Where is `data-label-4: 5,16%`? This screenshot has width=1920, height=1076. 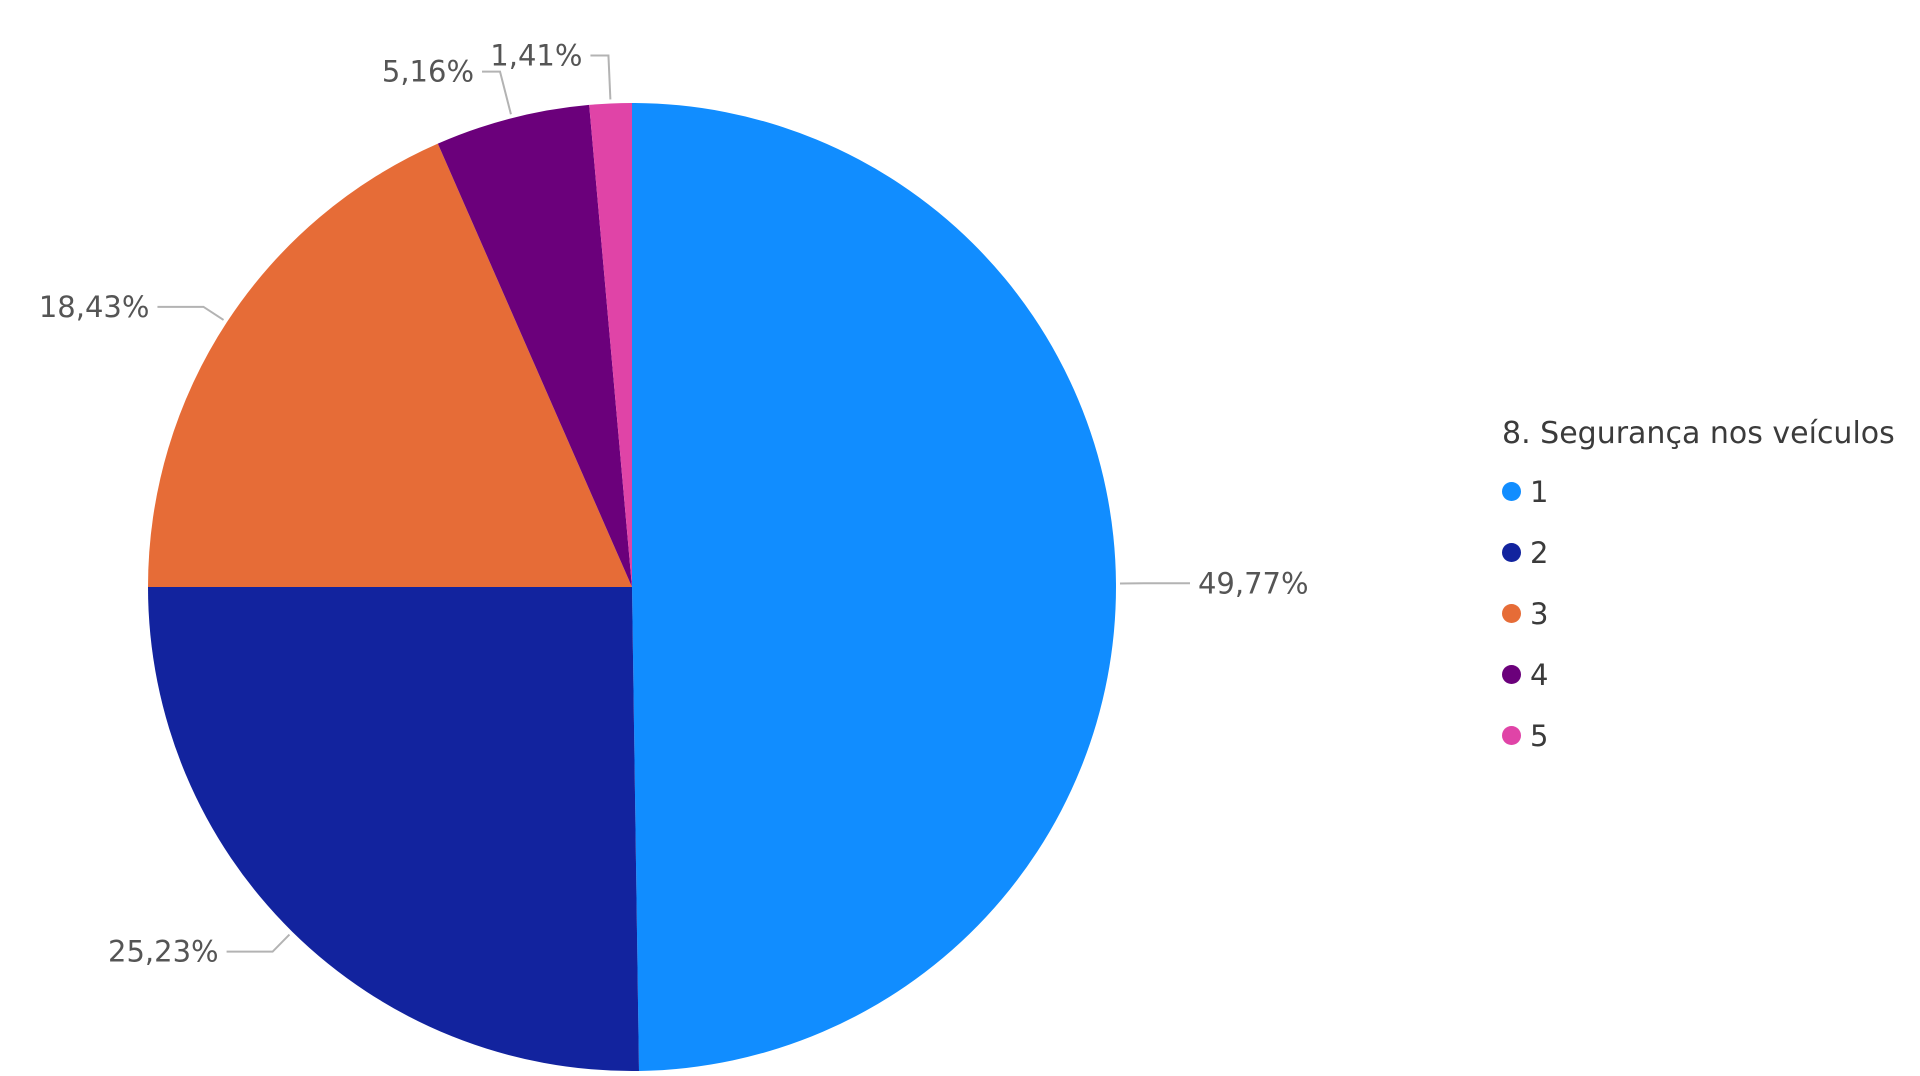 data-label-4: 5,16% is located at coordinates (428, 72).